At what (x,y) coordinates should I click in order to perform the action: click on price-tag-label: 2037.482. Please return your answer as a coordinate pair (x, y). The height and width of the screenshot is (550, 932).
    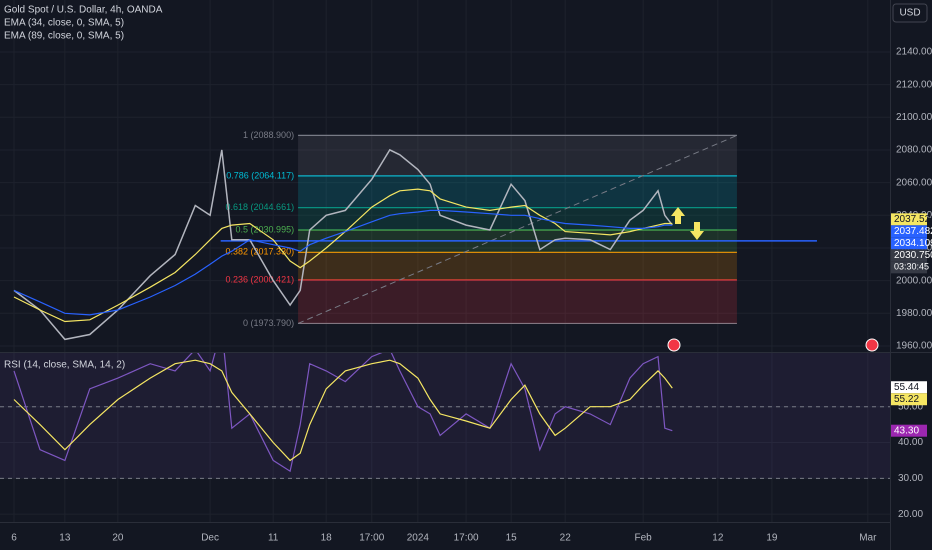
    Looking at the image, I should click on (913, 231).